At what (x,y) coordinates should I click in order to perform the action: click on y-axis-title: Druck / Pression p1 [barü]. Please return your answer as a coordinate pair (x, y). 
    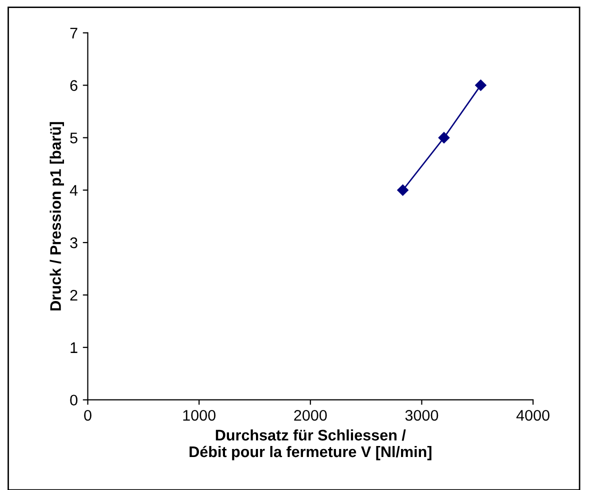
    Looking at the image, I should click on (57, 216).